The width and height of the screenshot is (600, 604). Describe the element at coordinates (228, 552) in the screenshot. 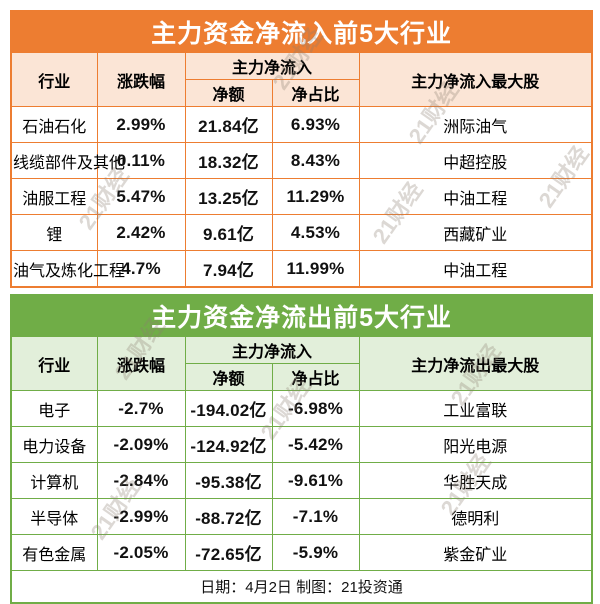

I see `cell-net-amount: -72.65亿` at that location.